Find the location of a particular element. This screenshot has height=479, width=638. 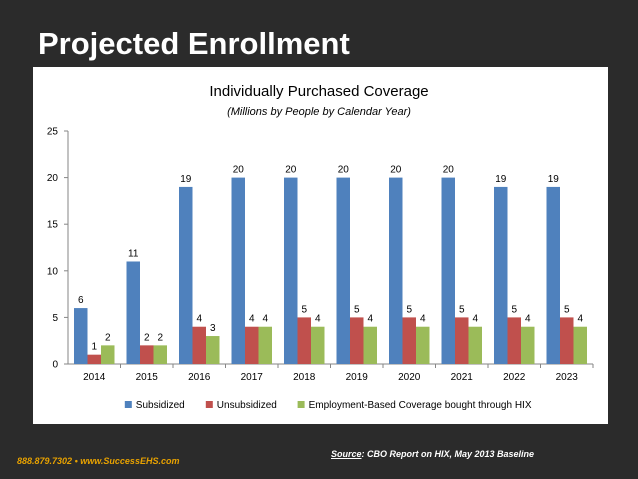

y-tick-label: 5 is located at coordinates (55, 318).